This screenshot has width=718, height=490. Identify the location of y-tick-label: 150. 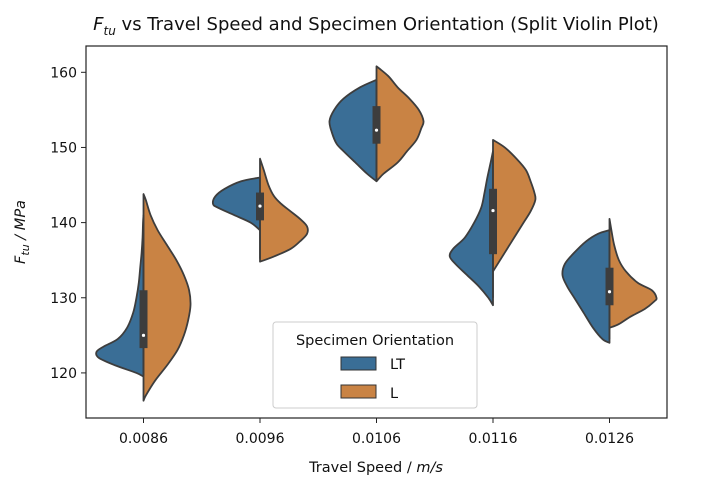
(63, 148).